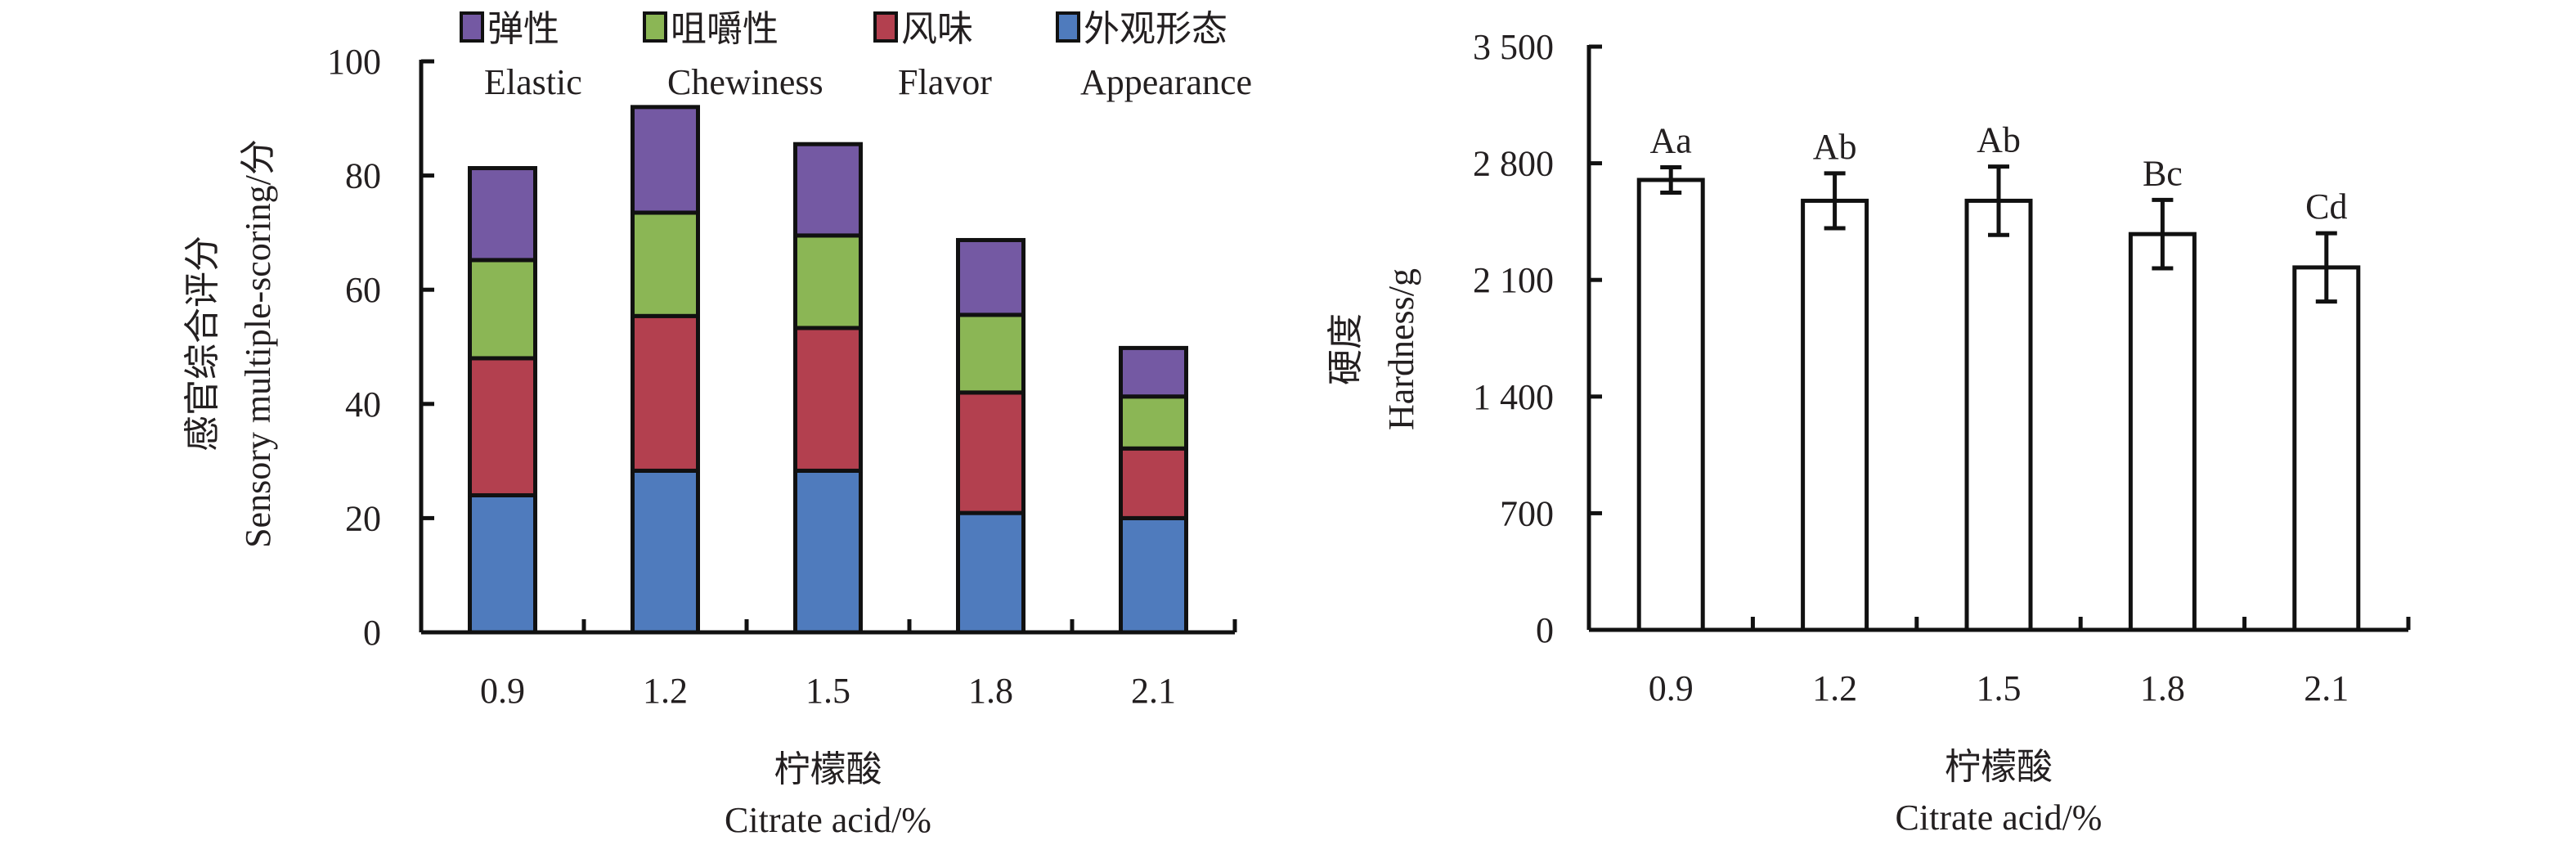 This screenshot has width=2576, height=845. Describe the element at coordinates (1514, 164) in the screenshot. I see `y-tick-label: 2 800` at that location.